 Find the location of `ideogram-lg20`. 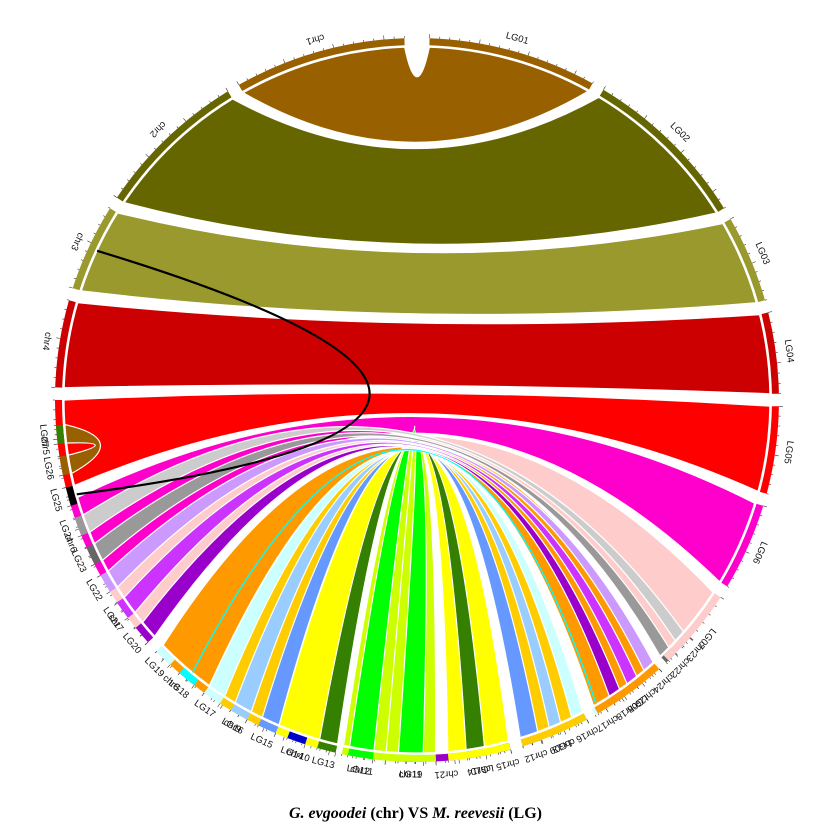

ideogram-lg20 is located at coordinates (144, 633).